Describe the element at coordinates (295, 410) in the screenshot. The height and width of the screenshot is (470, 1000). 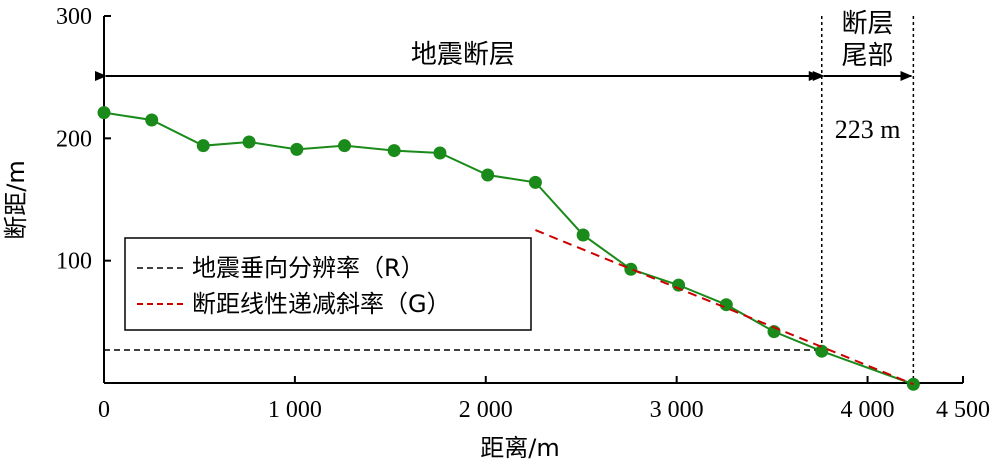
I see `x-tick-label: 1 000` at that location.